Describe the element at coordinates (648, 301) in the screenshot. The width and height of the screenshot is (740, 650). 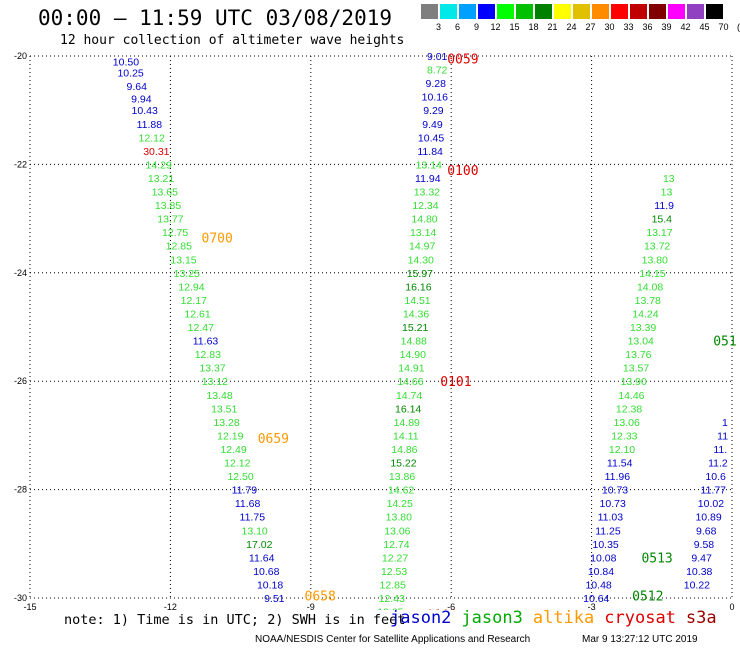
I see `swh-value-label: 13.78` at that location.